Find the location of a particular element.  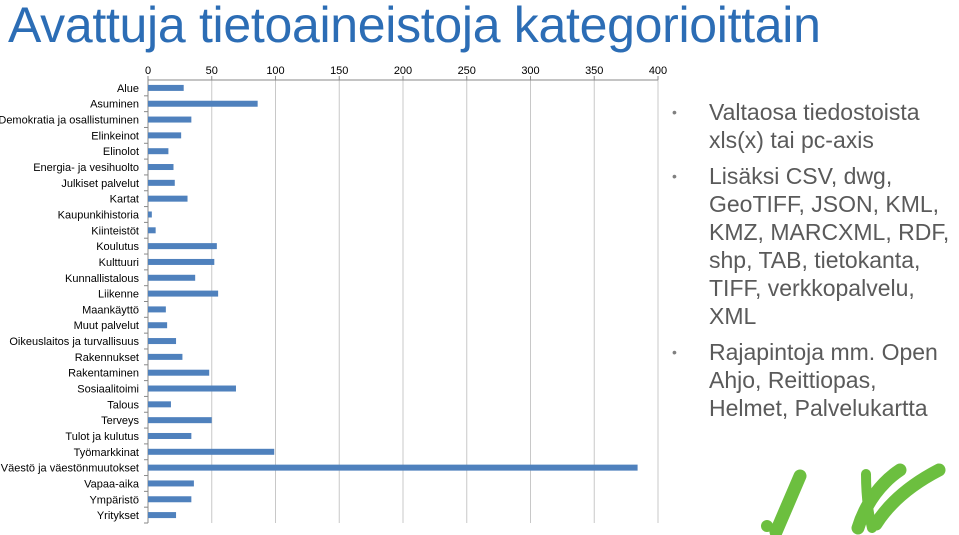

helsinki-logo-icon is located at coordinates (853, 499).